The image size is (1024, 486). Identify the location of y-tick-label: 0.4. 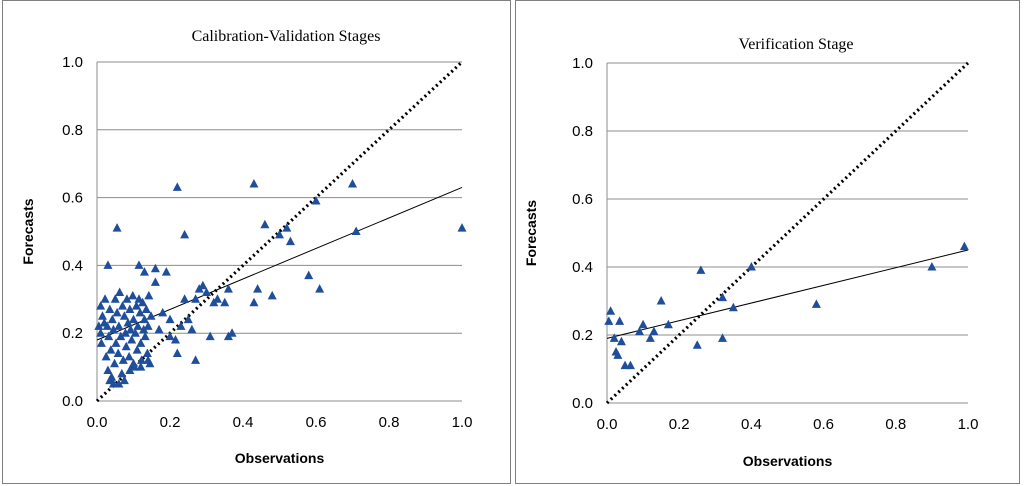
(582, 267).